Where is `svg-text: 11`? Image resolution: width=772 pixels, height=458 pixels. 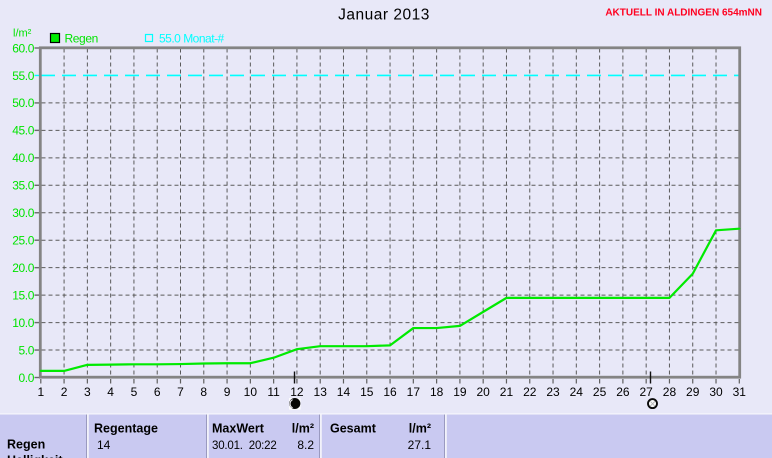
svg-text: 11 is located at coordinates (273, 392).